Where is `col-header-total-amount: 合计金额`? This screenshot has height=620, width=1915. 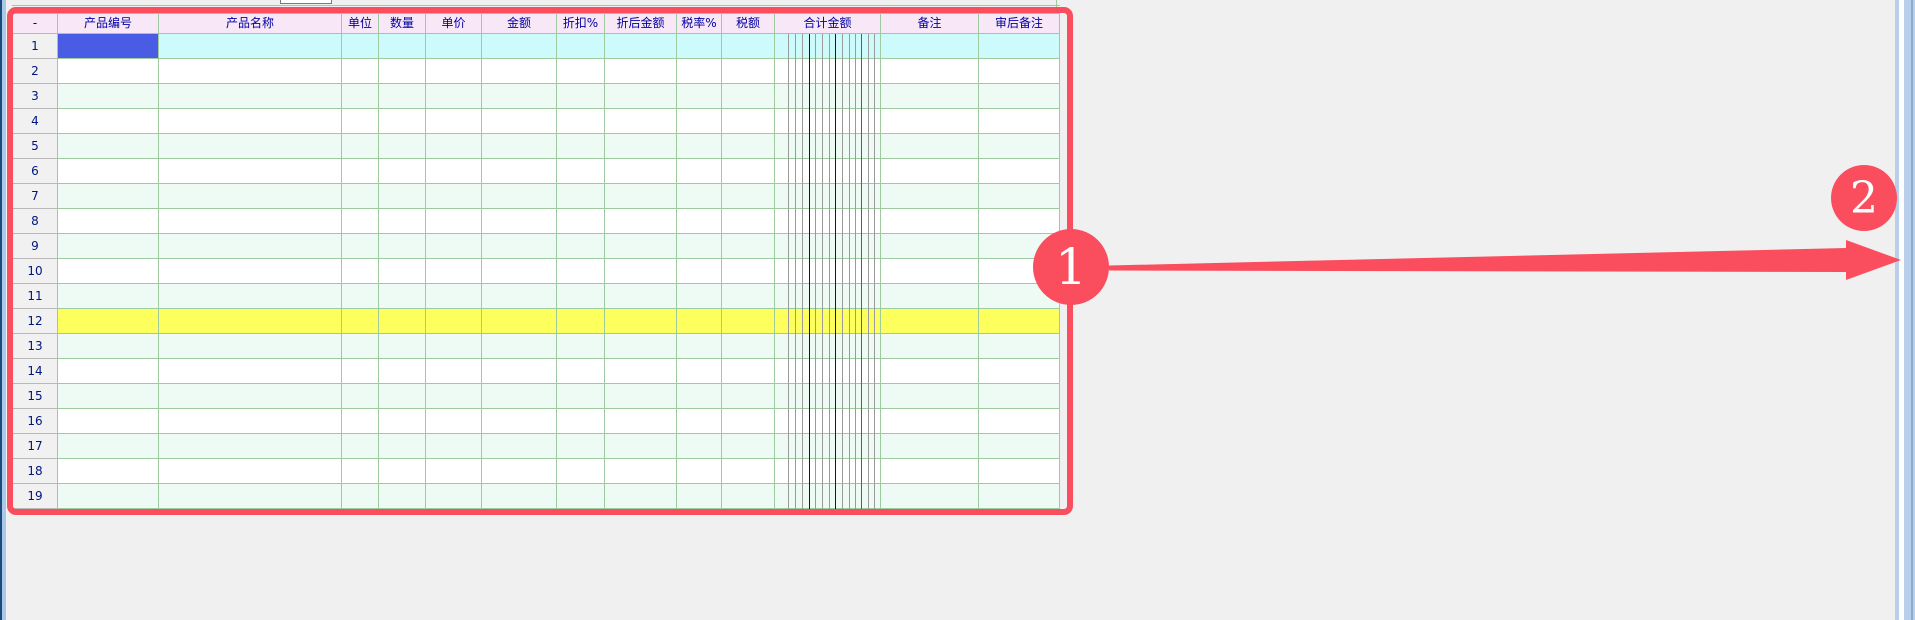
col-header-total-amount: 合计金额 is located at coordinates (828, 24).